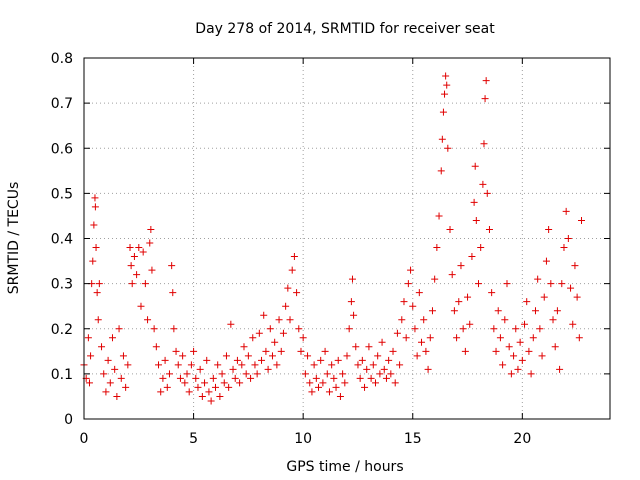 The height and width of the screenshot is (480, 640). What do you see at coordinates (84, 439) in the screenshot?
I see `x-tick-label: 0` at bounding box center [84, 439].